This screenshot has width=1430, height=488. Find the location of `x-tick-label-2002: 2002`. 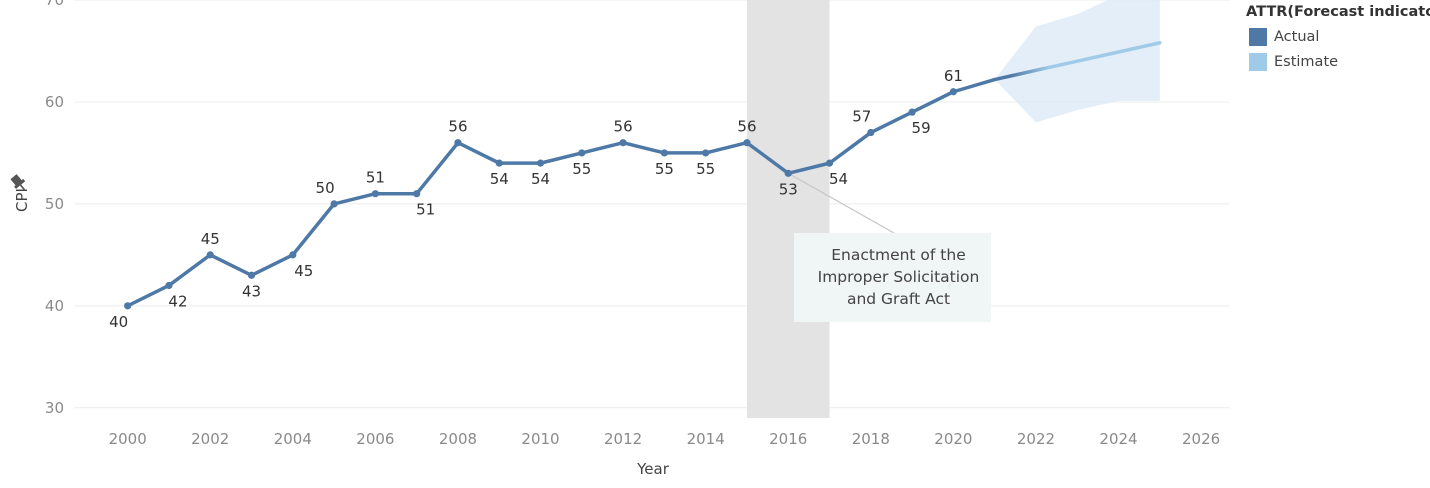

x-tick-label-2002: 2002 is located at coordinates (210, 439).